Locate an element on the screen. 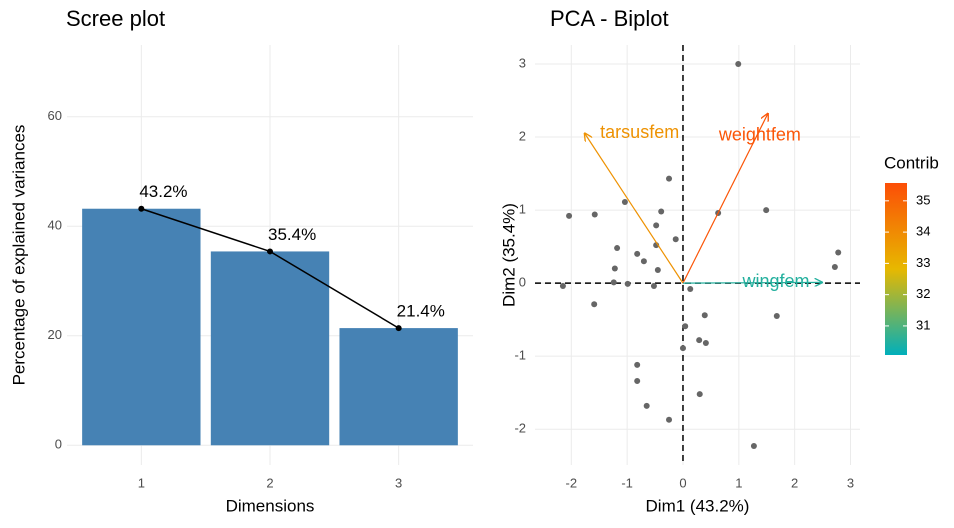 This screenshot has width=954, height=528. y-tick-label: 20 is located at coordinates (55, 334).